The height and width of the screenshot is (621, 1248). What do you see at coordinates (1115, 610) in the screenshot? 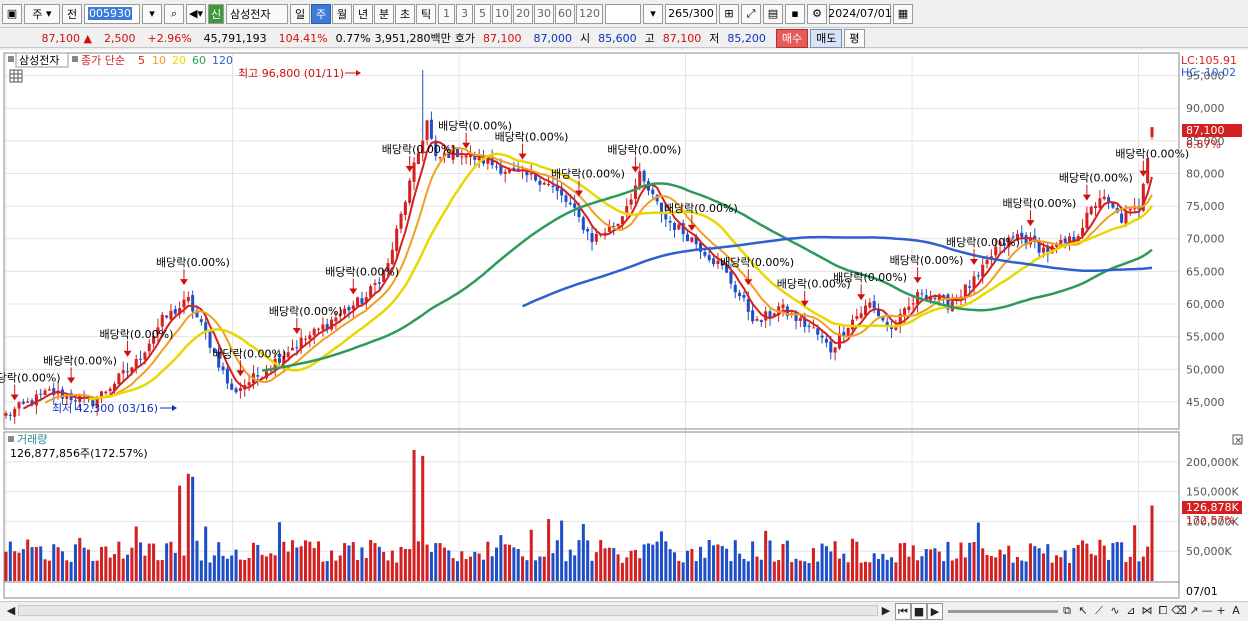
I see `trend-icon: ∿` at bounding box center [1115, 610].